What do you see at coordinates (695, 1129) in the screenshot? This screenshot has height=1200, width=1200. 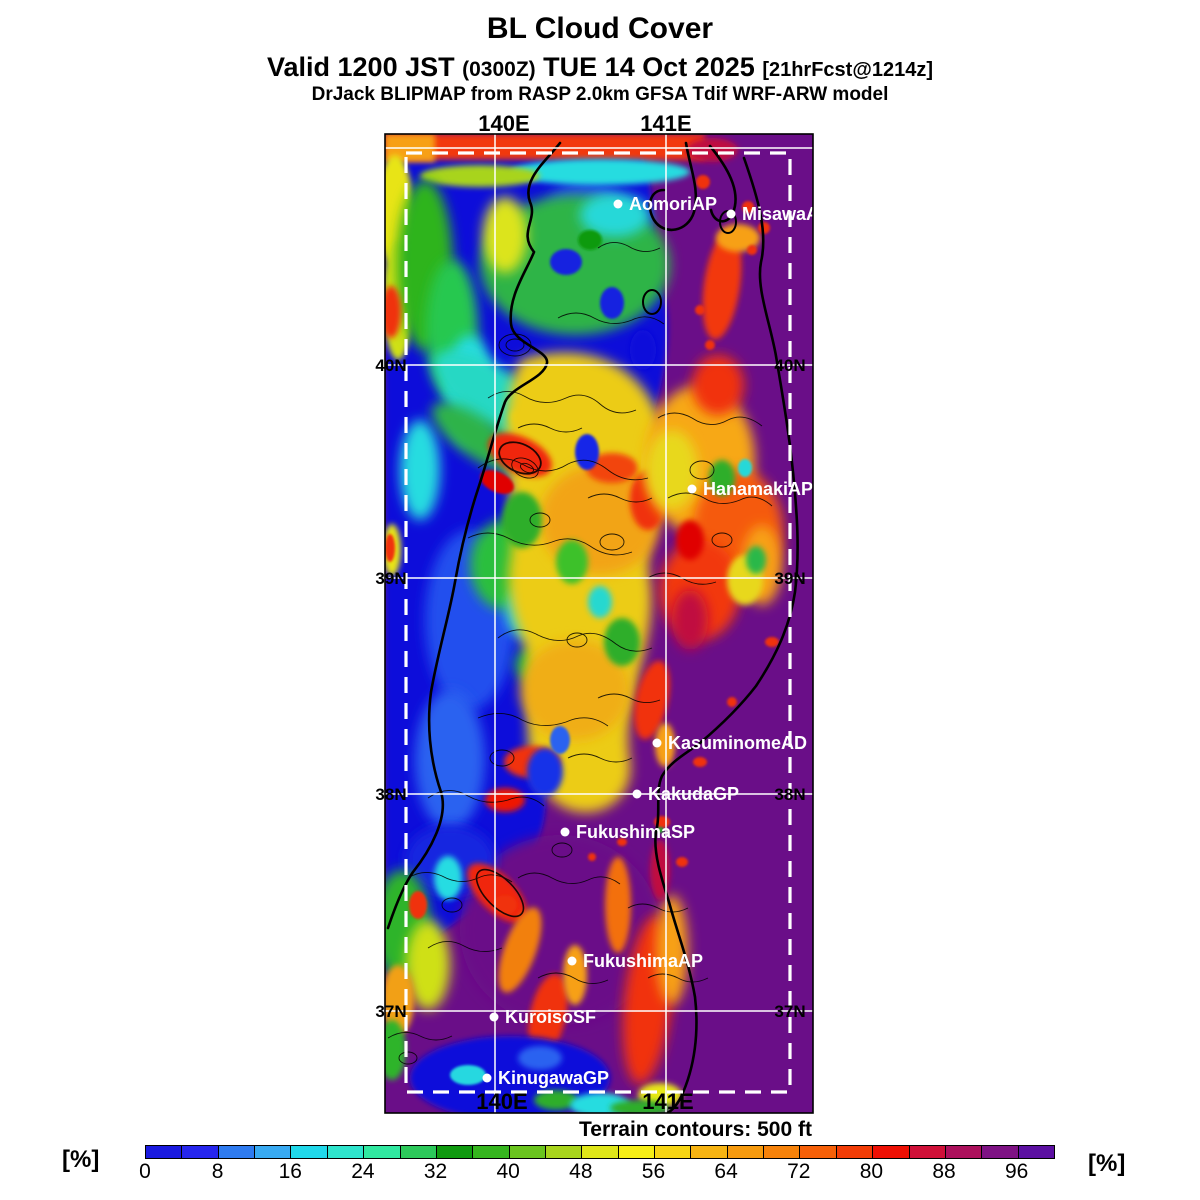 I see `terrain-contours-note: Terrain contours: 500 ft` at bounding box center [695, 1129].